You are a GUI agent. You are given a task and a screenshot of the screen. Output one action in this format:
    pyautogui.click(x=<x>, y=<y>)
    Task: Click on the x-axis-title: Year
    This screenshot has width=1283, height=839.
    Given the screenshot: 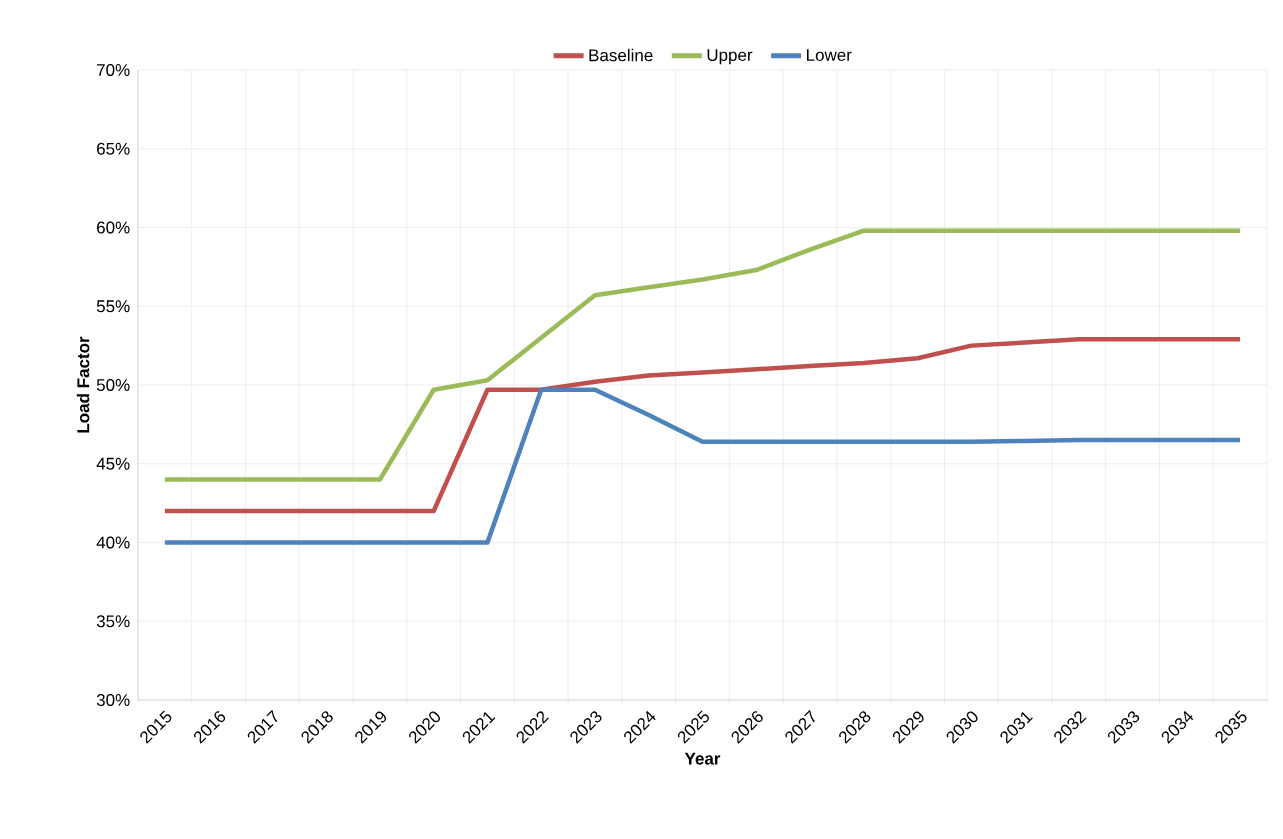 What is the action you would take?
    pyautogui.click(x=702, y=758)
    